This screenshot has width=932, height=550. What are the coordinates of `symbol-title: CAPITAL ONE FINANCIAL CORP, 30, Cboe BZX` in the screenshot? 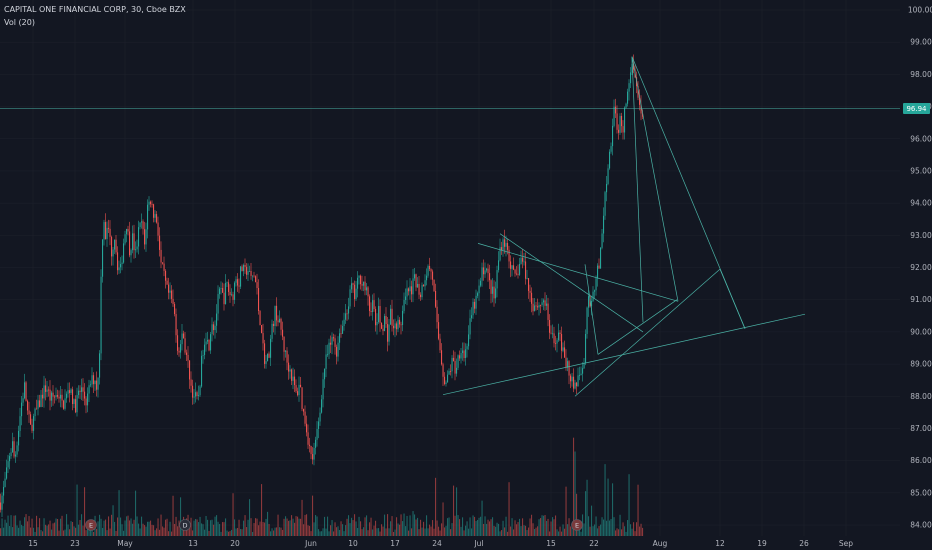 It's located at (95, 9).